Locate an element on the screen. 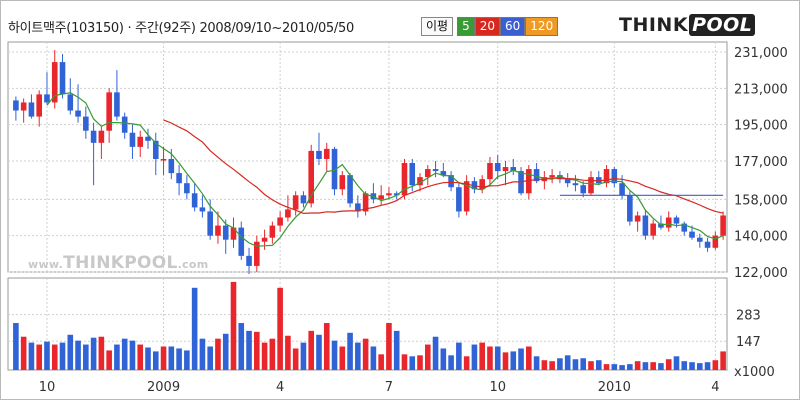 The image size is (800, 400). x-tick-label: 4 is located at coordinates (280, 387).